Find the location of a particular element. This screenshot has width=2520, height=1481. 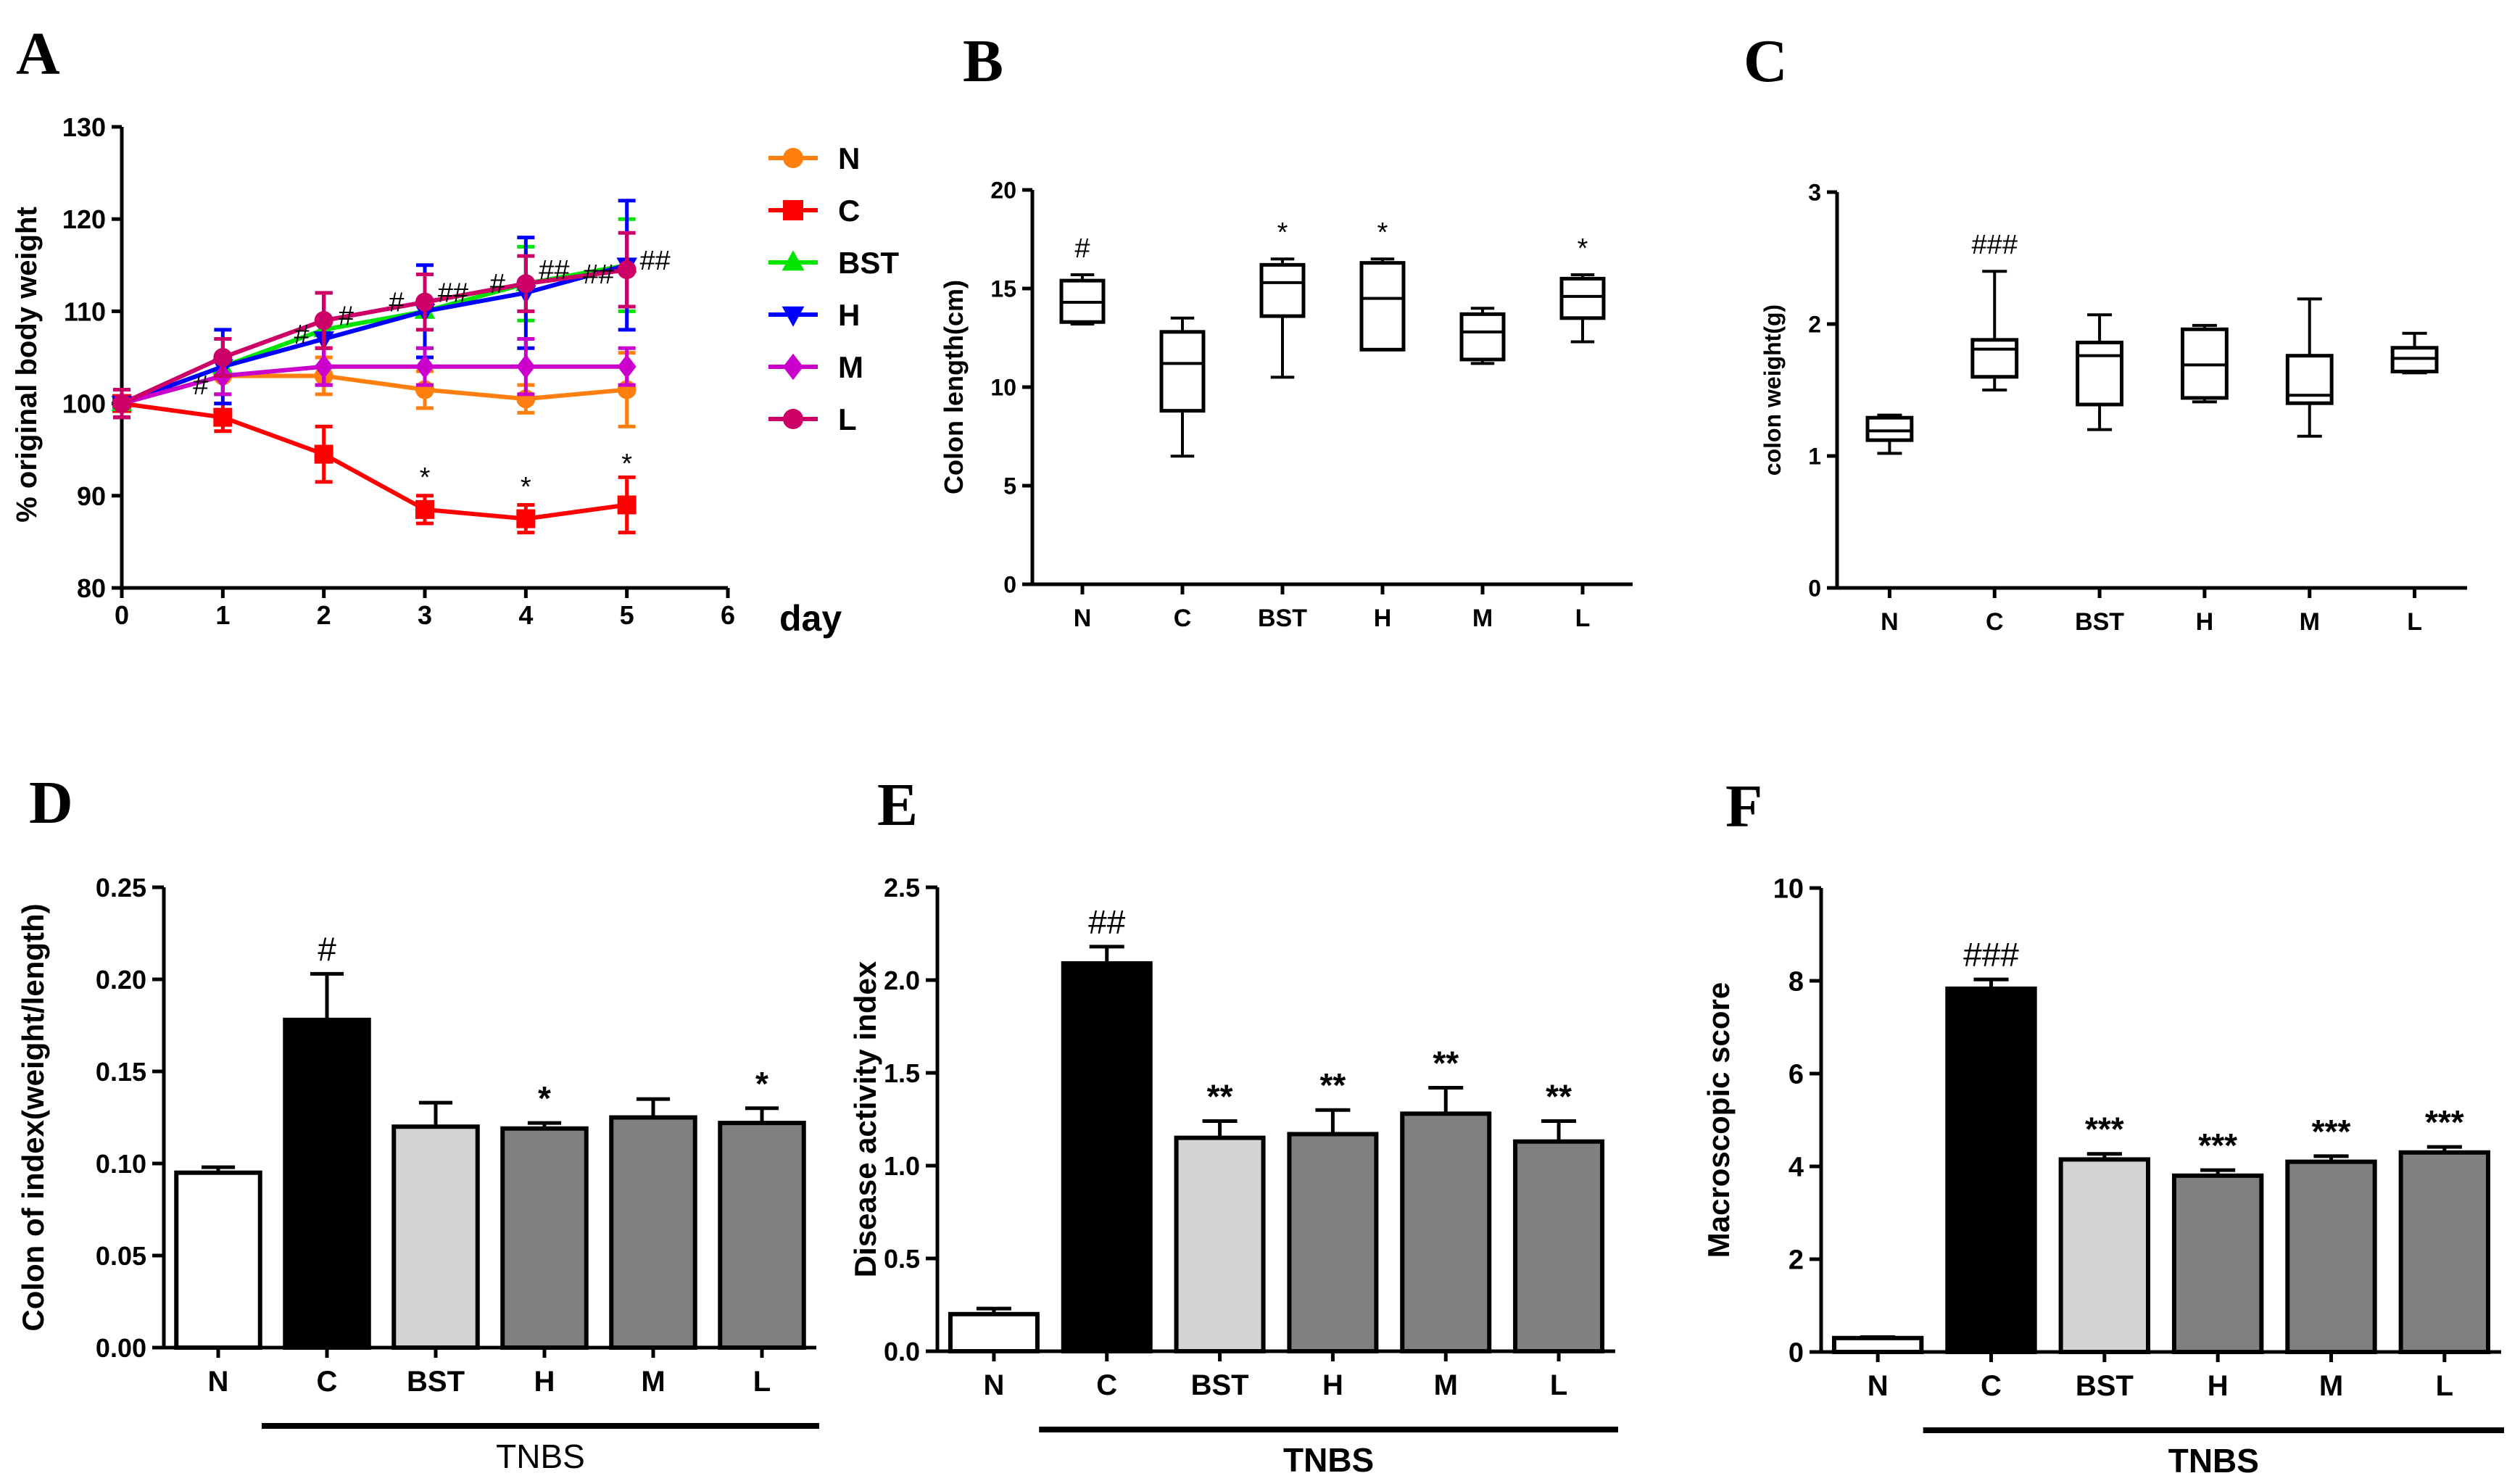

panel-letter: C is located at coordinates (1766, 62).